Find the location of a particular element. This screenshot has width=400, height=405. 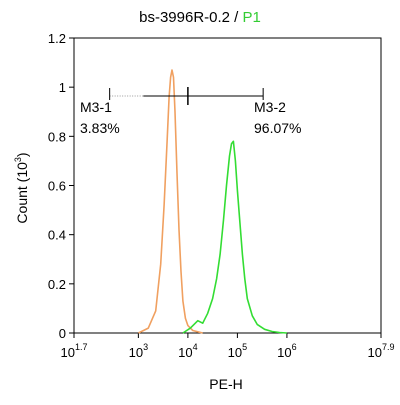

x-tick-exp: 5 is located at coordinates (244, 347).